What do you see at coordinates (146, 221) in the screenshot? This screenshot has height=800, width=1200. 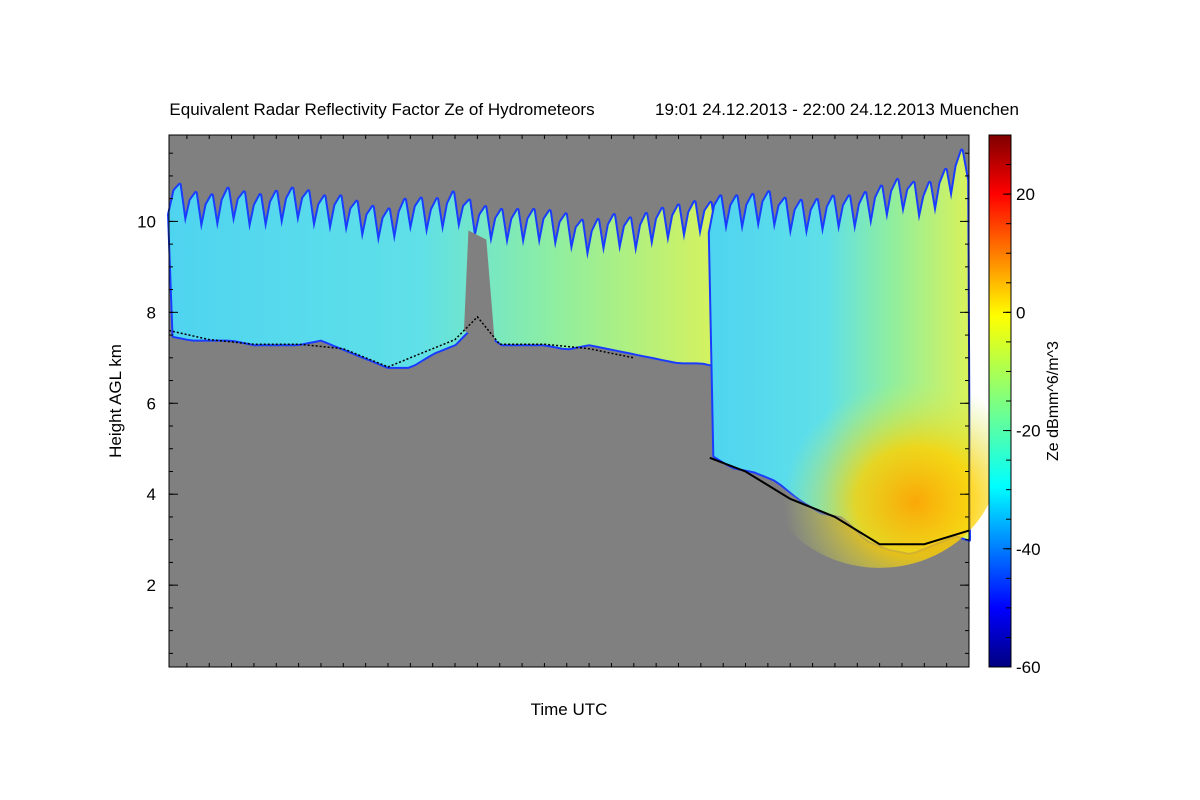 I see `y-tick-label: 10` at bounding box center [146, 221].